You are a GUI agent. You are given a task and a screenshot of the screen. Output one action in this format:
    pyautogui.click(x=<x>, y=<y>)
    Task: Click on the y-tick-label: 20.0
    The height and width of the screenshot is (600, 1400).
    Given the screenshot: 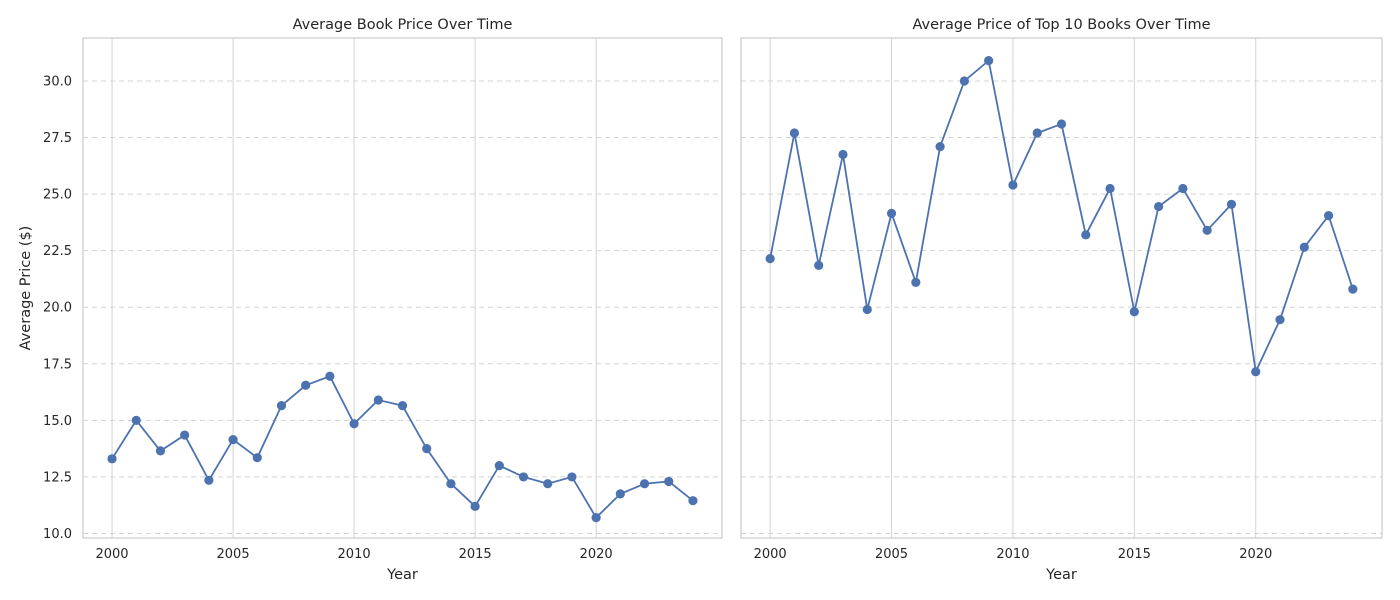 What is the action you would take?
    pyautogui.click(x=57, y=308)
    